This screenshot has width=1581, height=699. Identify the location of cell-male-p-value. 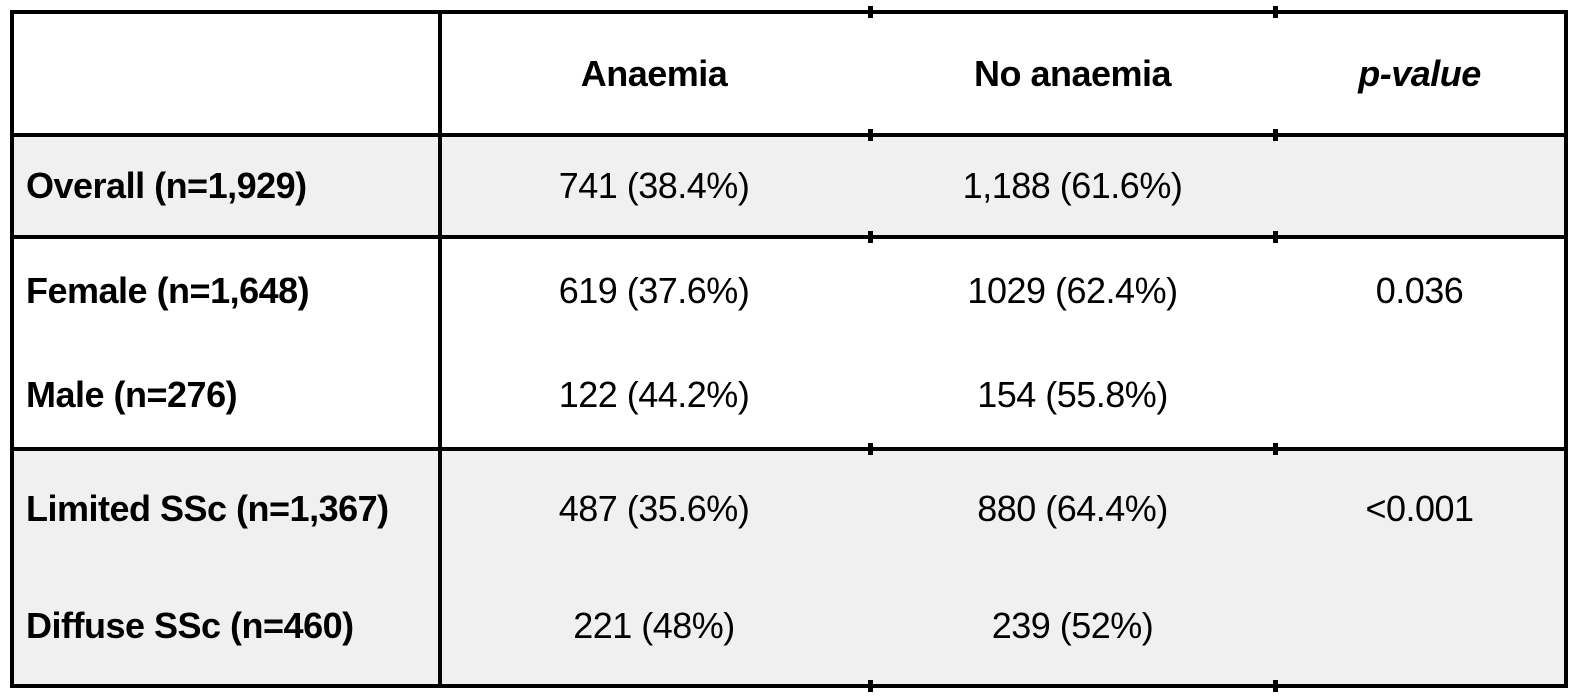
(1419, 395).